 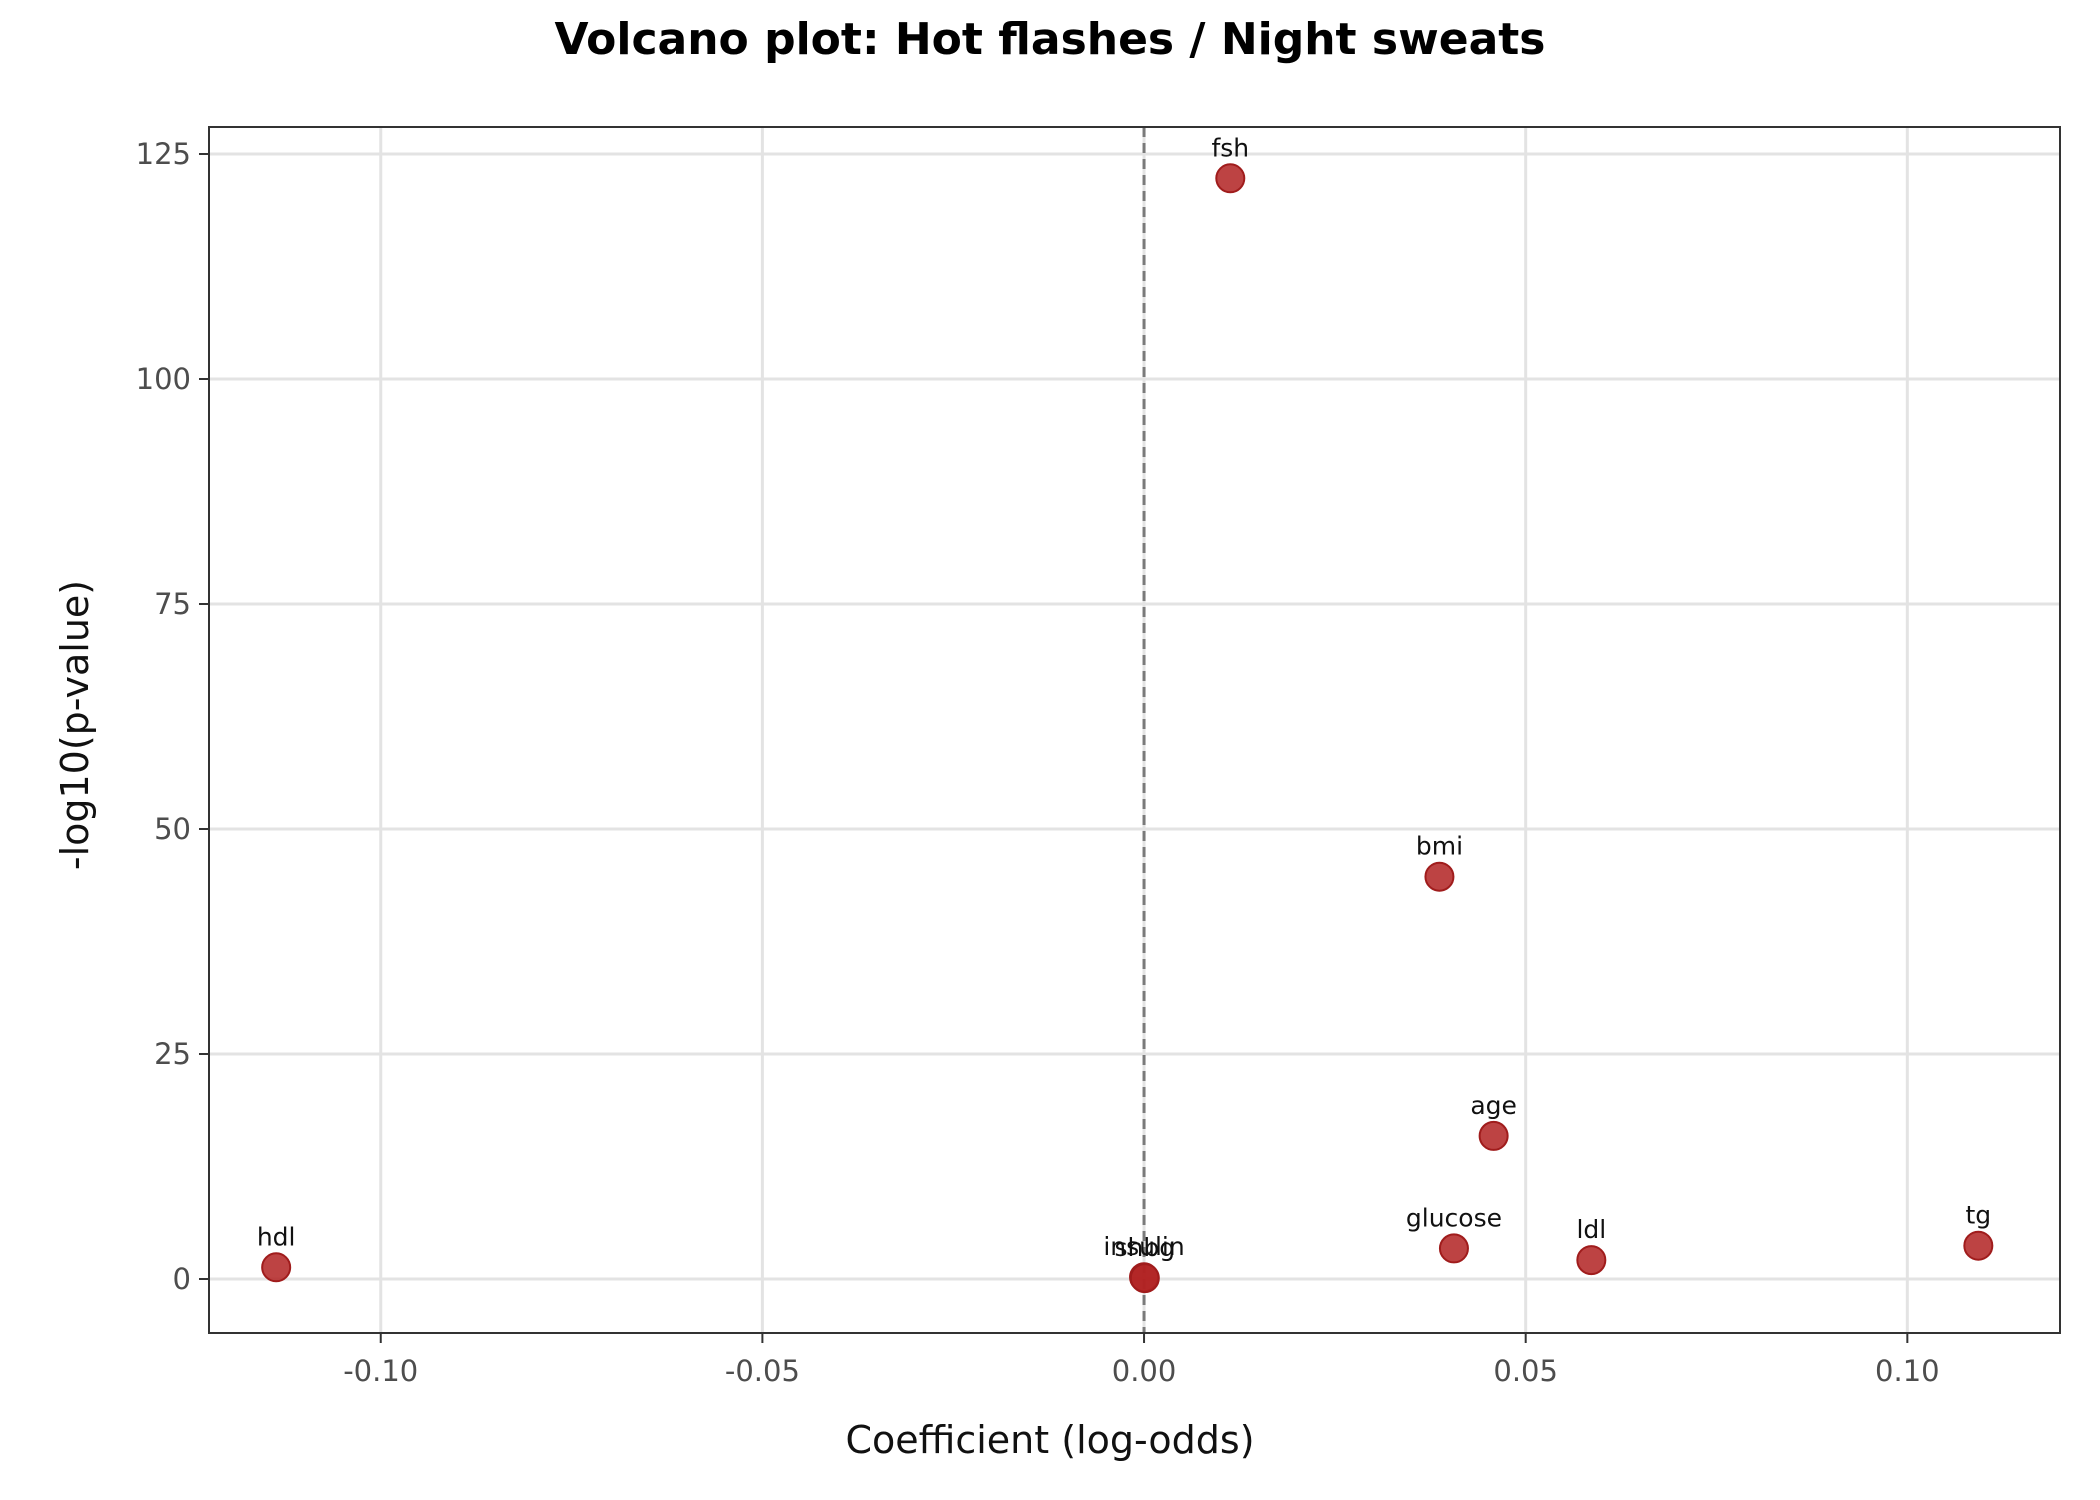 What do you see at coordinates (1230, 178) in the screenshot?
I see `data-point-fsh` at bounding box center [1230, 178].